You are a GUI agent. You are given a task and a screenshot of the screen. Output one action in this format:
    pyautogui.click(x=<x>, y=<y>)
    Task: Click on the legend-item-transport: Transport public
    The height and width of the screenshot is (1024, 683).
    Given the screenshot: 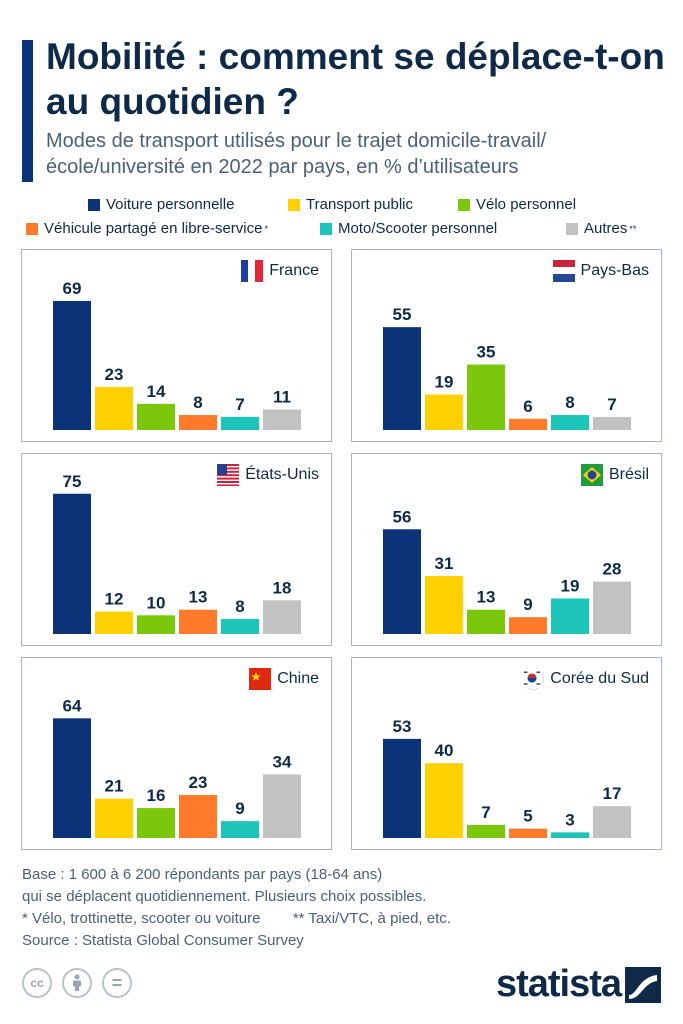 What is the action you would take?
    pyautogui.click(x=350, y=204)
    